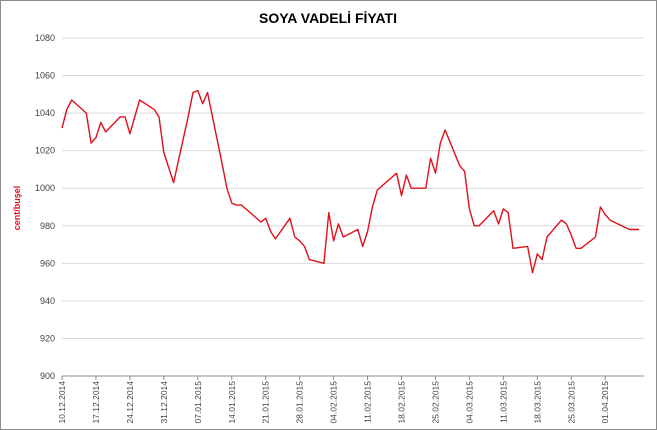  I want to click on x-tick-label: 18.02.2015, so click(402, 402).